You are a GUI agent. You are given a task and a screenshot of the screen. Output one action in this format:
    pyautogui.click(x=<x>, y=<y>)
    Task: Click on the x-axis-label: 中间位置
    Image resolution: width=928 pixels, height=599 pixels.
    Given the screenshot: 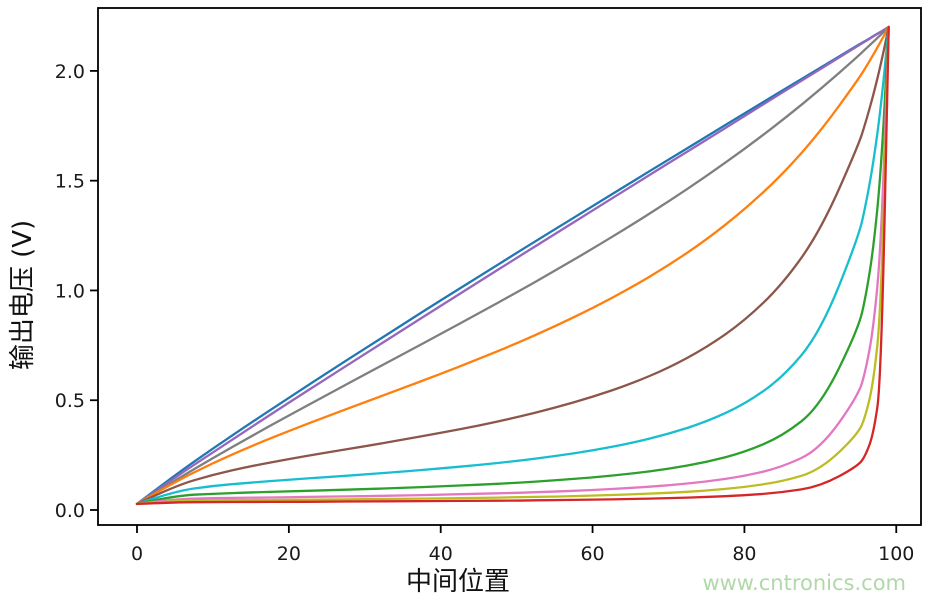 What is the action you would take?
    pyautogui.click(x=458, y=582)
    